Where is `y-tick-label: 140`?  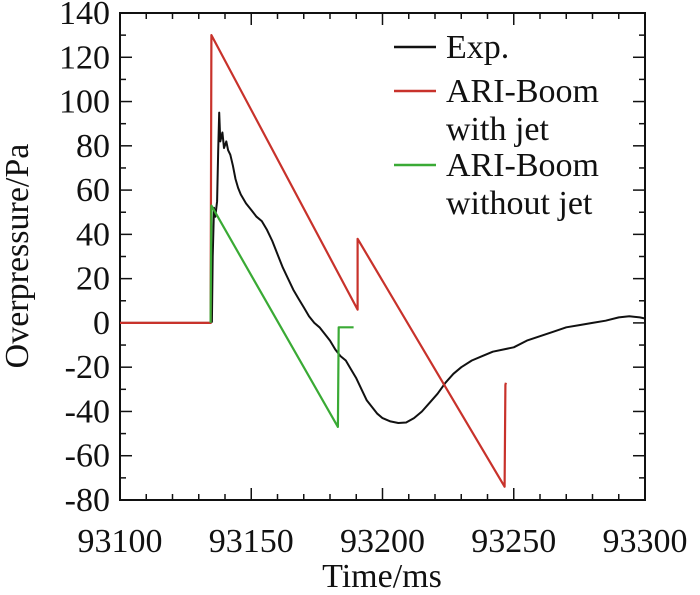 y-tick-label: 140 is located at coordinates (84, 16).